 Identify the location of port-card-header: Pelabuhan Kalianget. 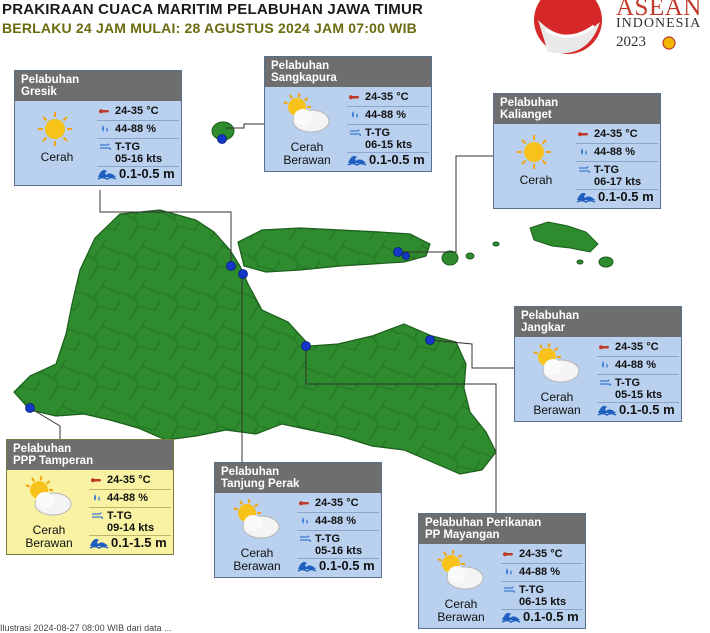
(577, 109).